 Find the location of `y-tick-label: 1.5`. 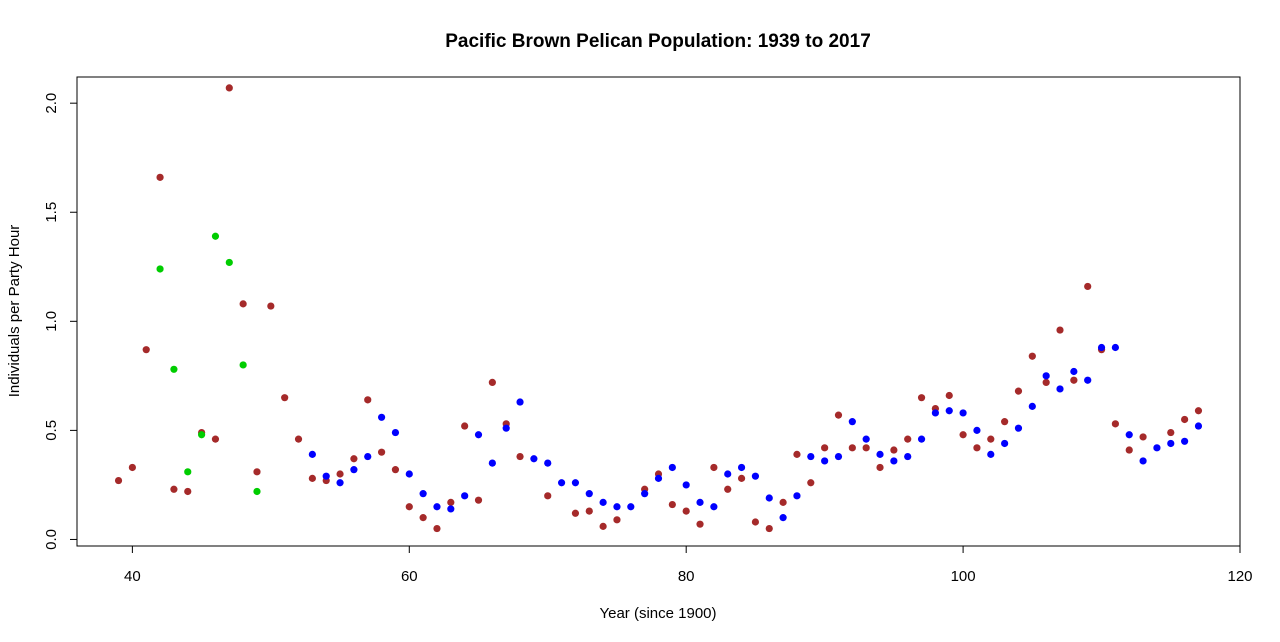

y-tick-label: 1.5 is located at coordinates (51, 212).